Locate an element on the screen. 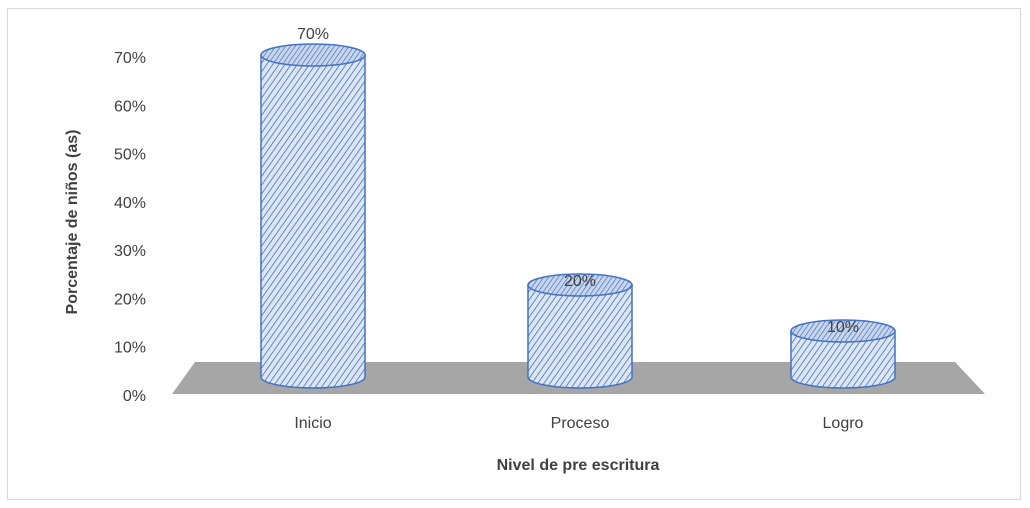 This screenshot has width=1030, height=508. y-axis-title: Porcentaje de niños (as) is located at coordinates (72, 222).